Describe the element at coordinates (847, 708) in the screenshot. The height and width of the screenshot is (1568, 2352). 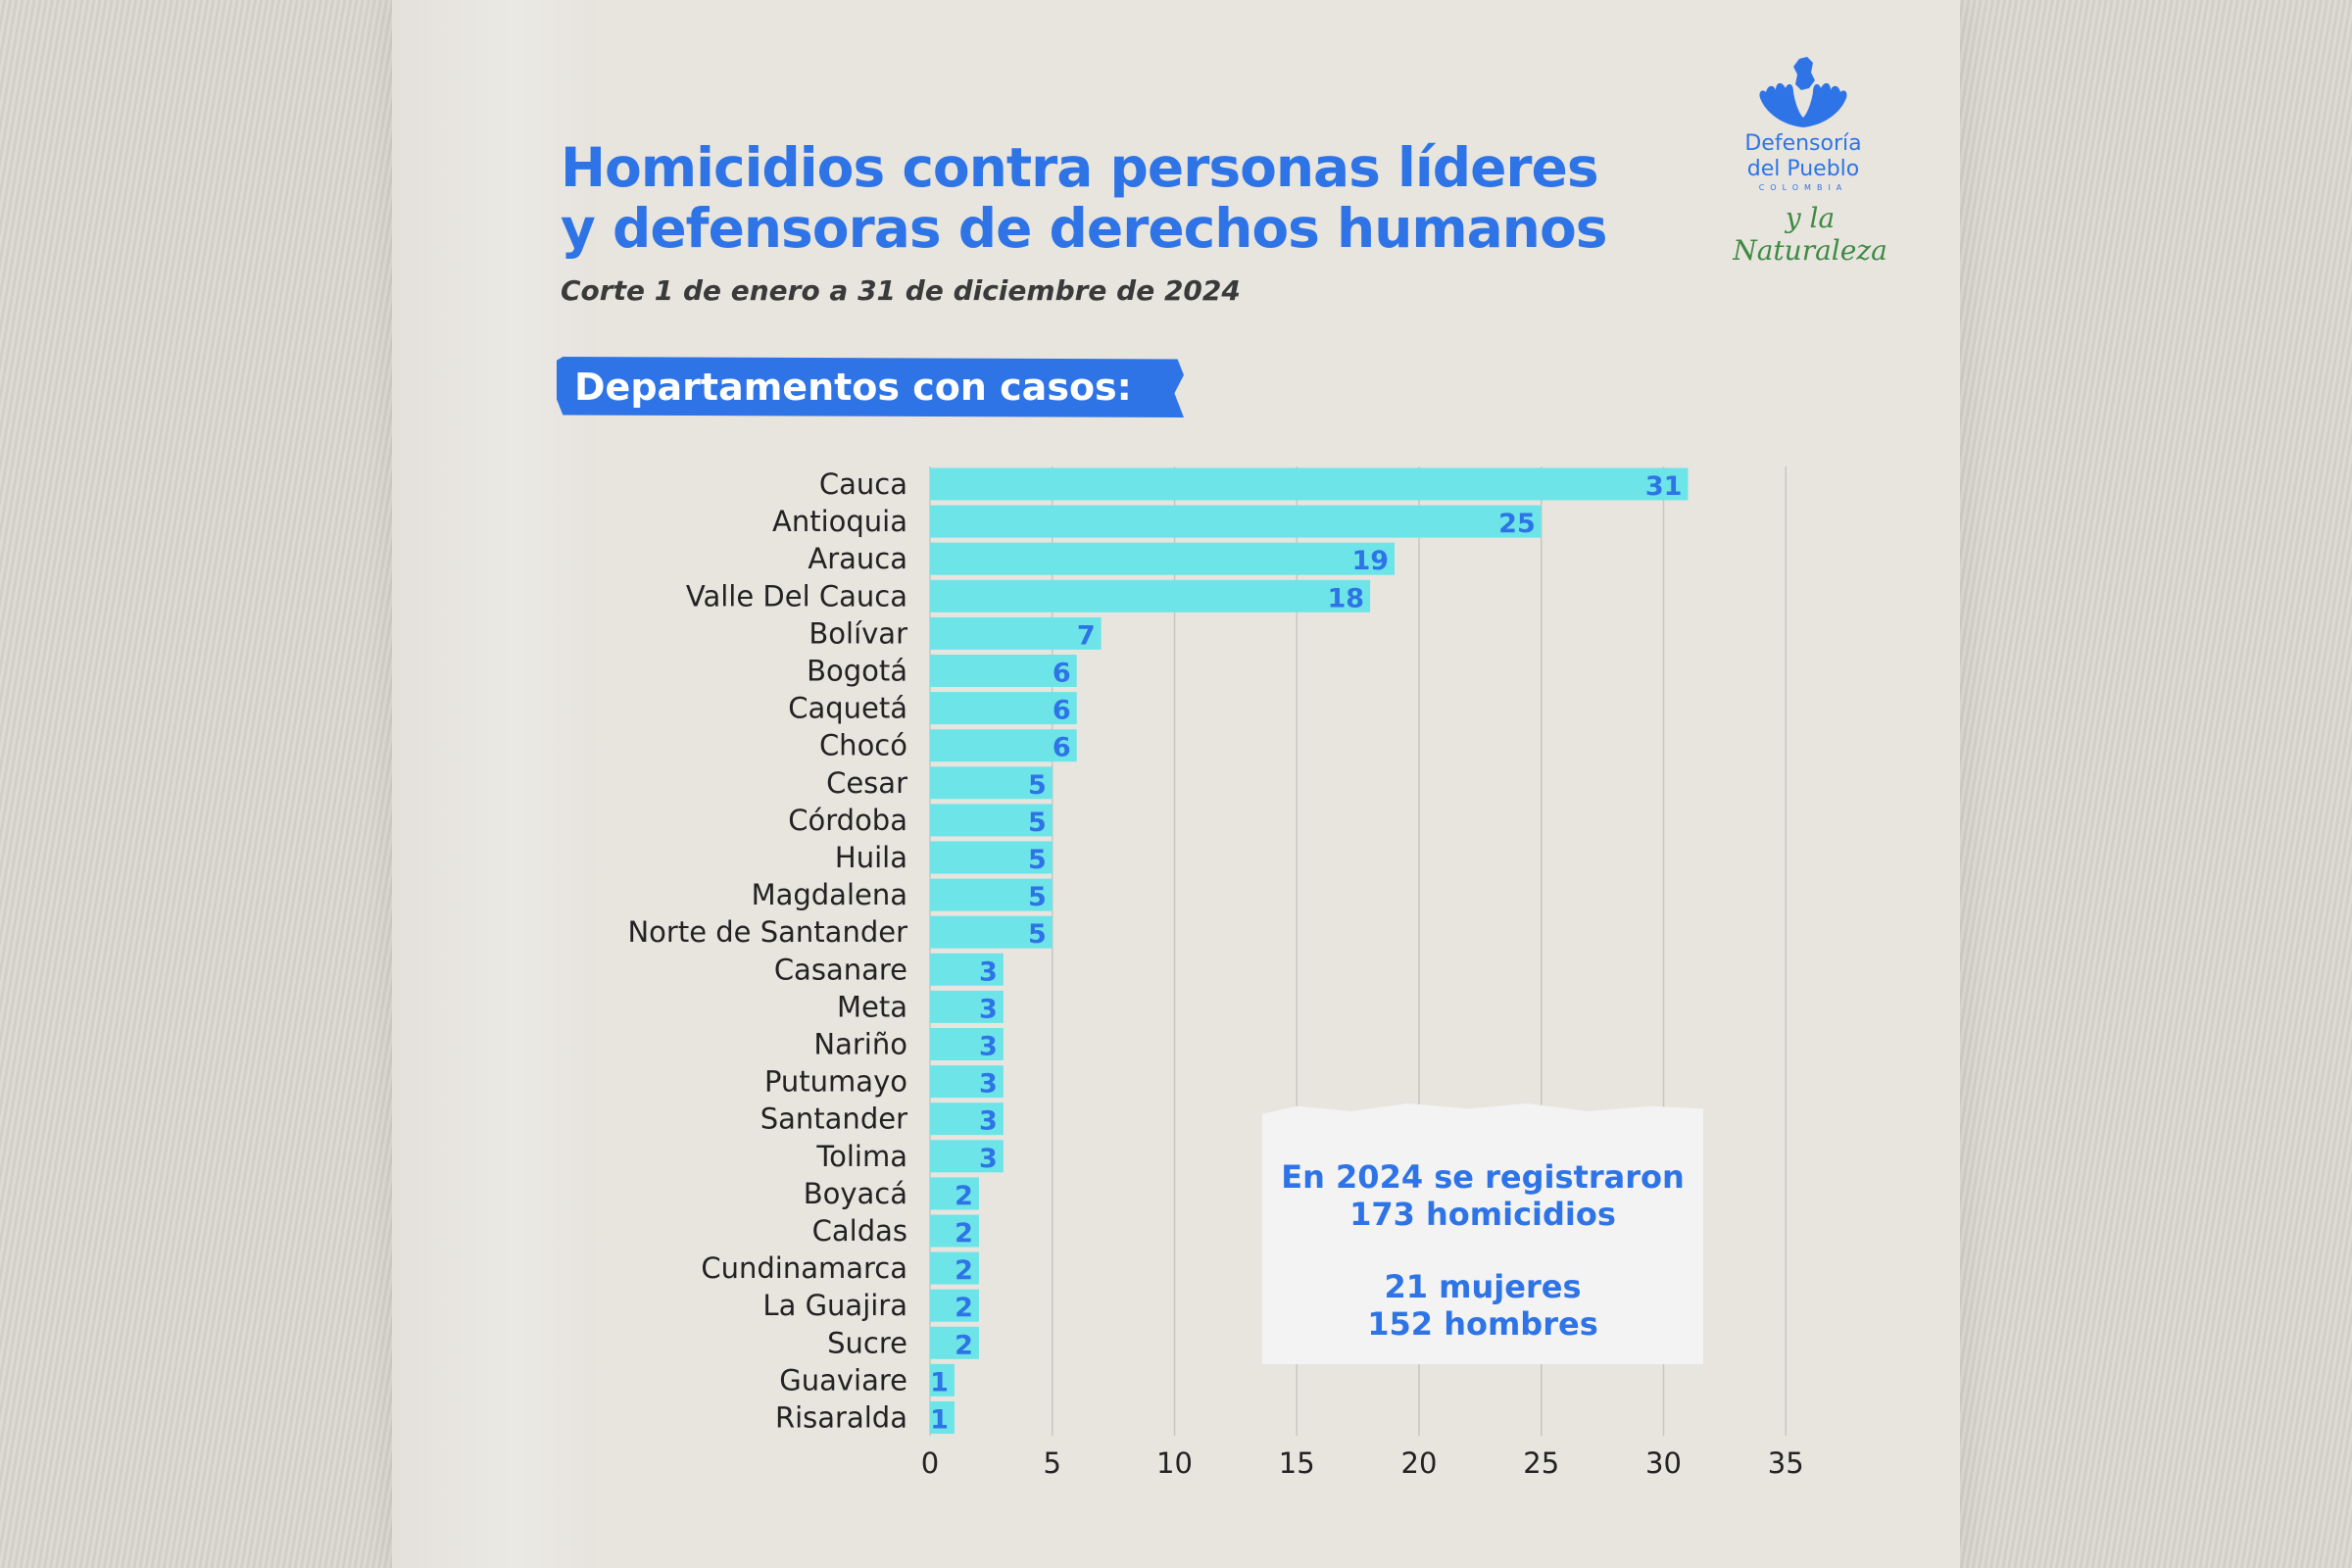
I see `category-label: Caquetá` at that location.